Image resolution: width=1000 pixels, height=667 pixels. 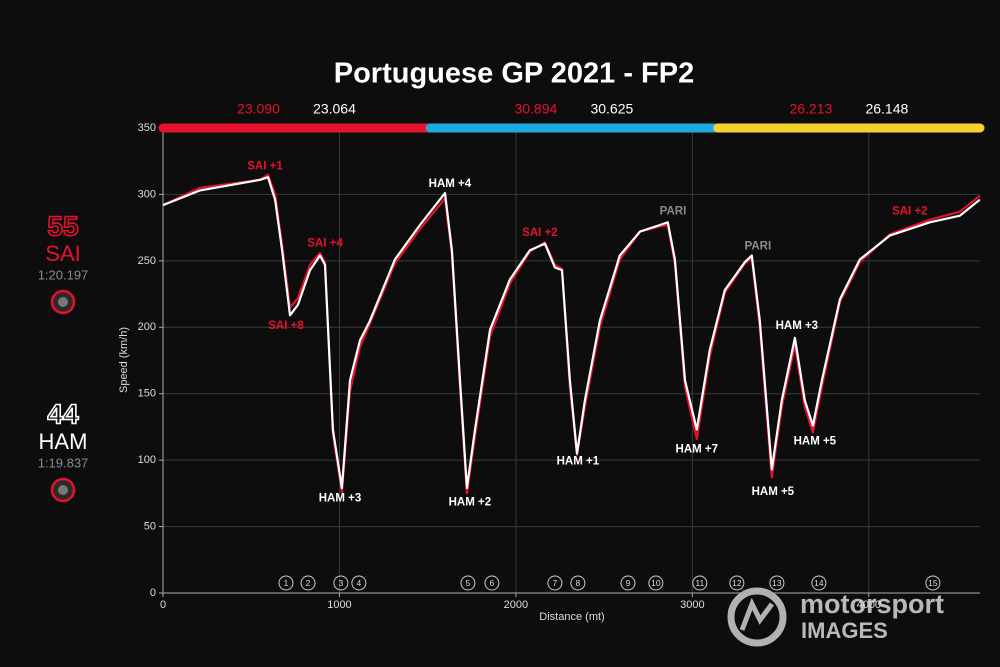 What do you see at coordinates (124, 360) in the screenshot?
I see `y-axis-label: Speed (km/h)` at bounding box center [124, 360].